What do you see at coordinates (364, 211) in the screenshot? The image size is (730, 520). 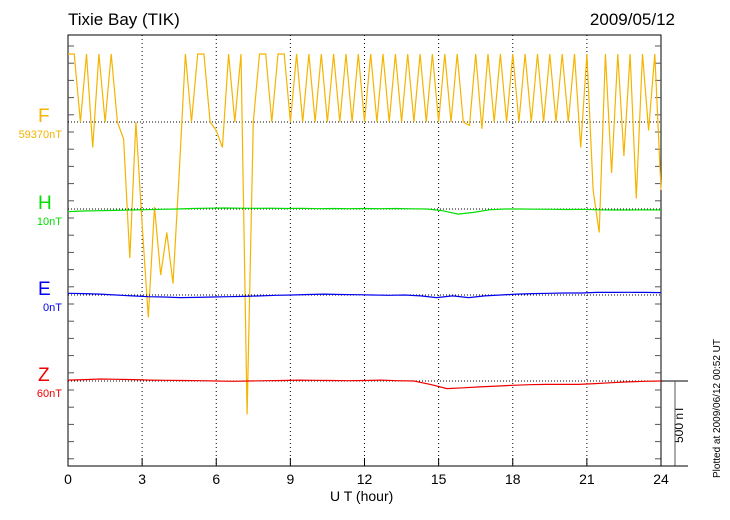 I see `series-h-line` at bounding box center [364, 211].